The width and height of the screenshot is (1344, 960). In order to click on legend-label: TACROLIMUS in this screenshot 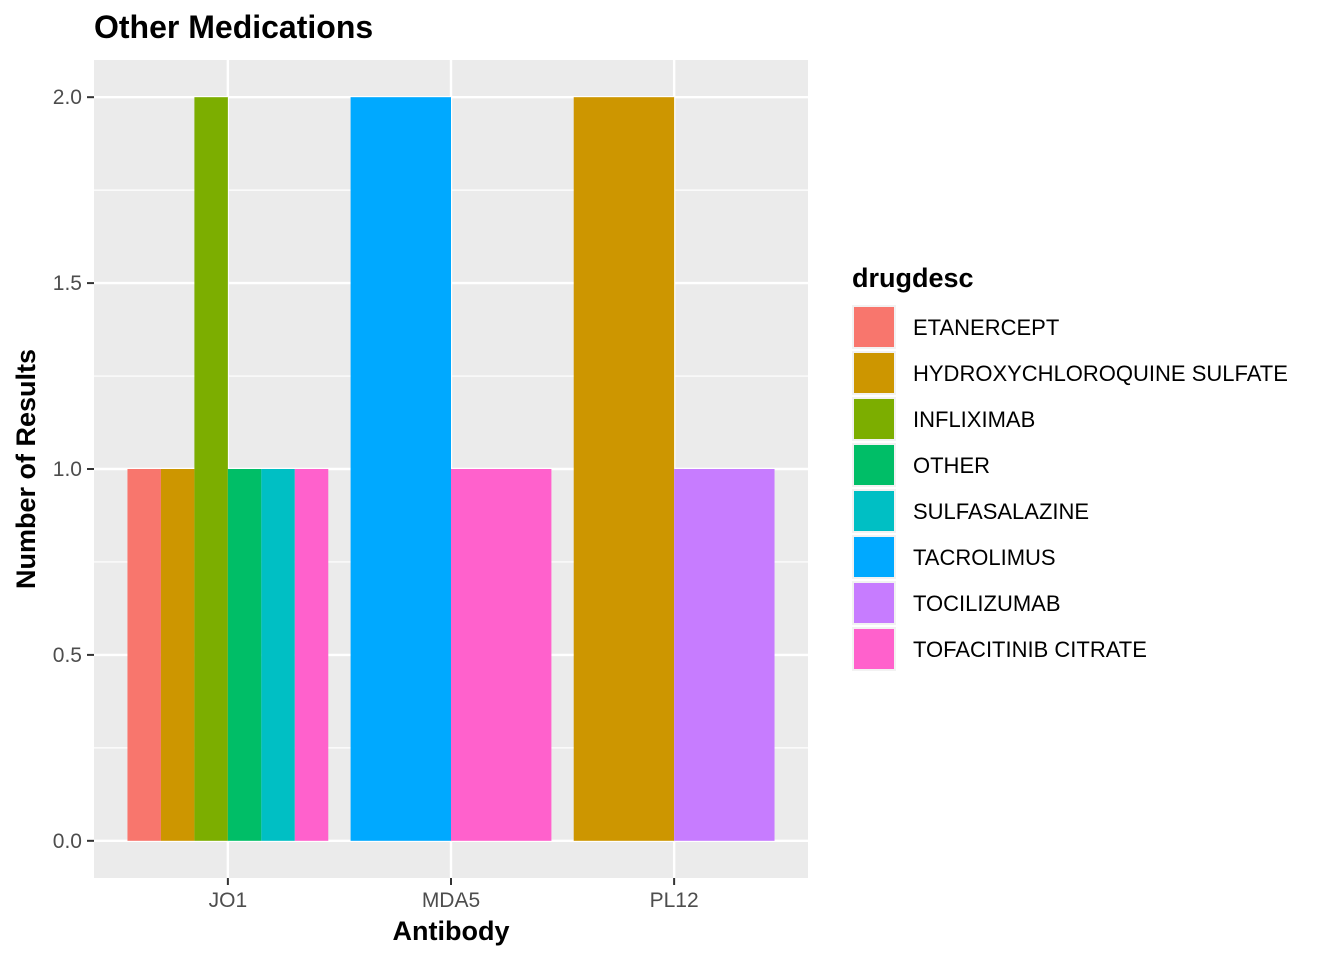, I will do `click(984, 557)`.